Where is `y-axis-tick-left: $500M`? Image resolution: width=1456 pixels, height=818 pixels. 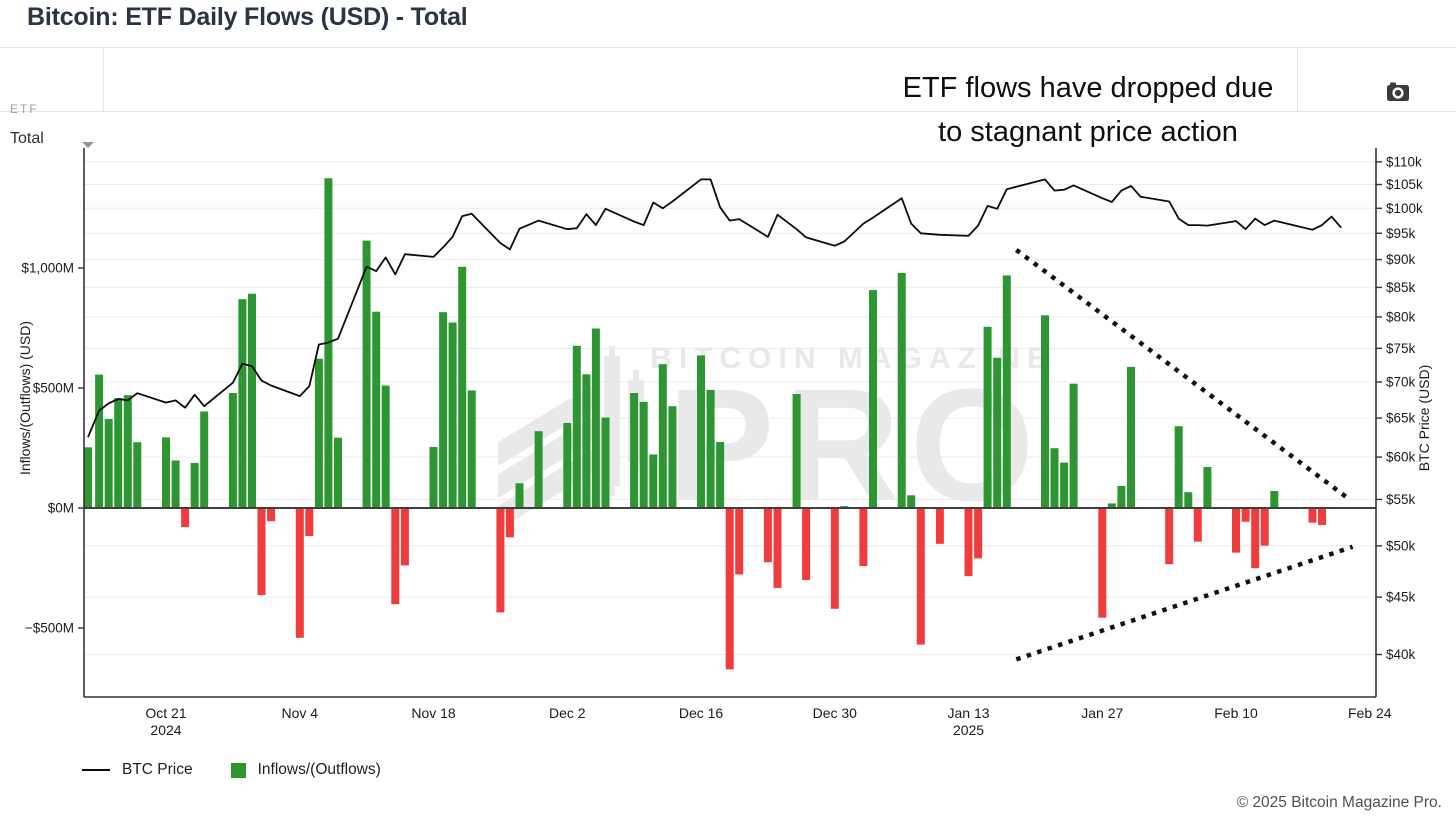
y-axis-tick-left: $500M is located at coordinates (53, 388).